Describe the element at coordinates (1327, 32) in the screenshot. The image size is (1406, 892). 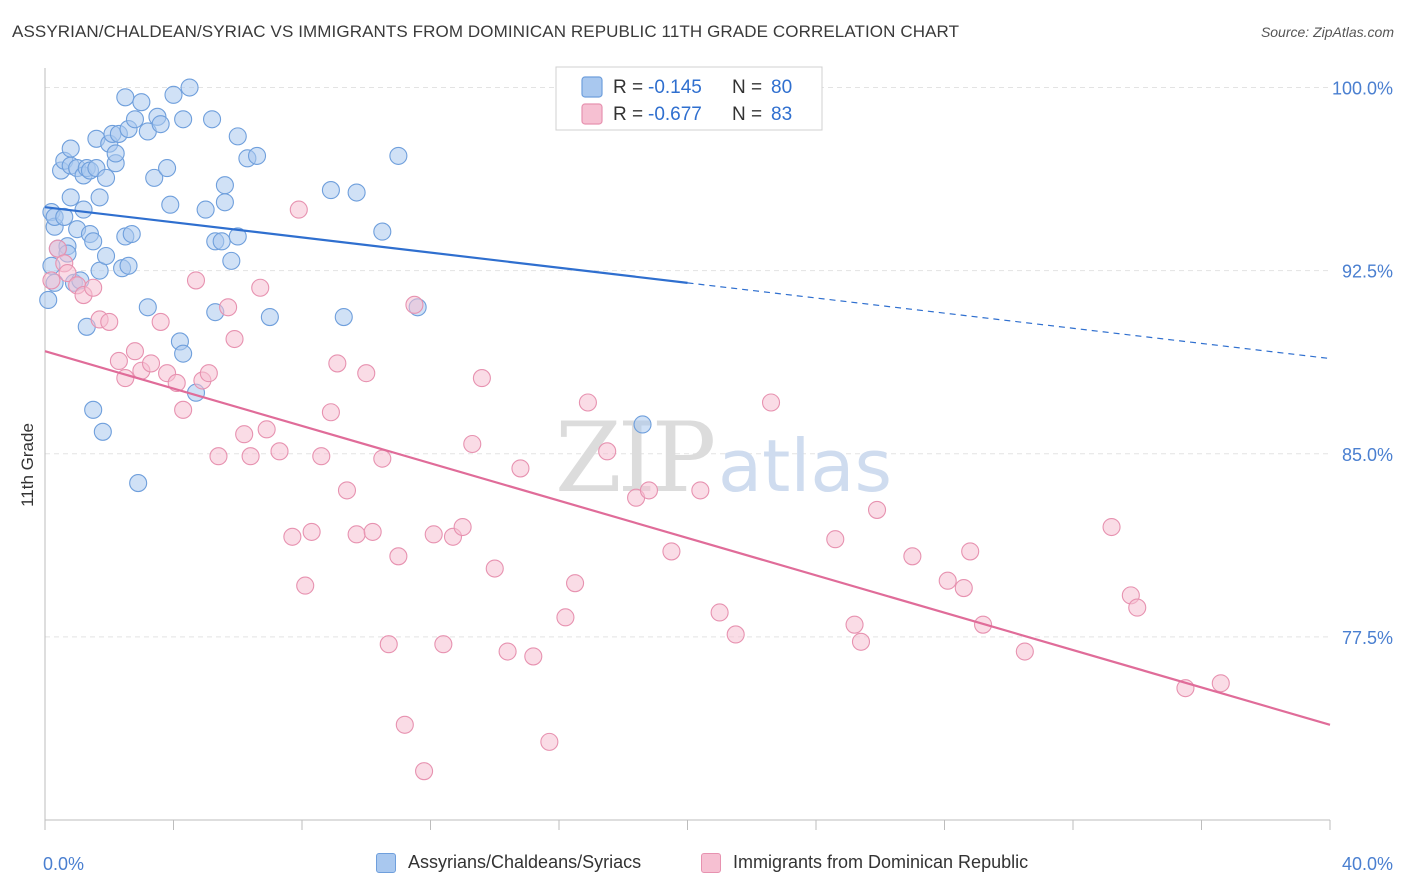
I see `source-credit: Source: ZipAtlas.com` at that location.